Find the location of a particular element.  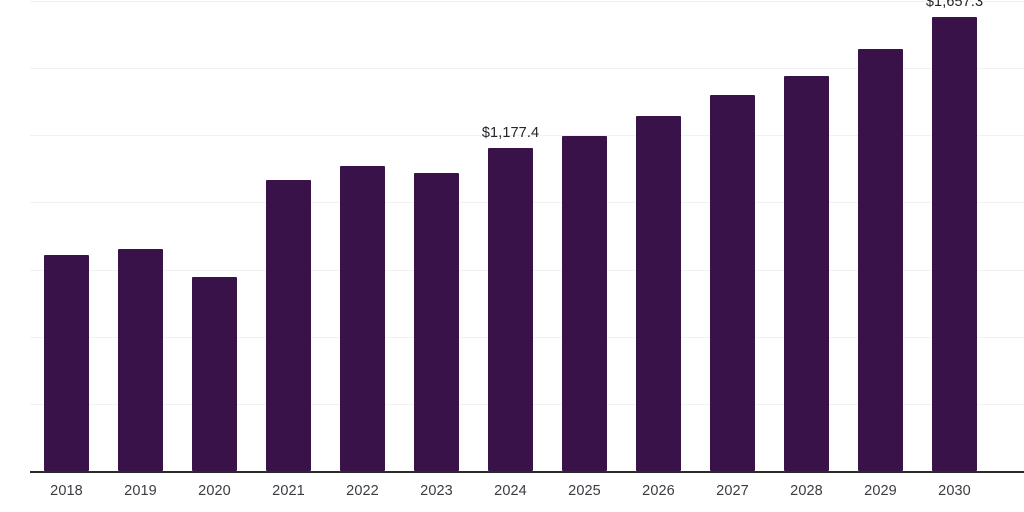

x-tick-label-2024: 2024 is located at coordinates (510, 491).